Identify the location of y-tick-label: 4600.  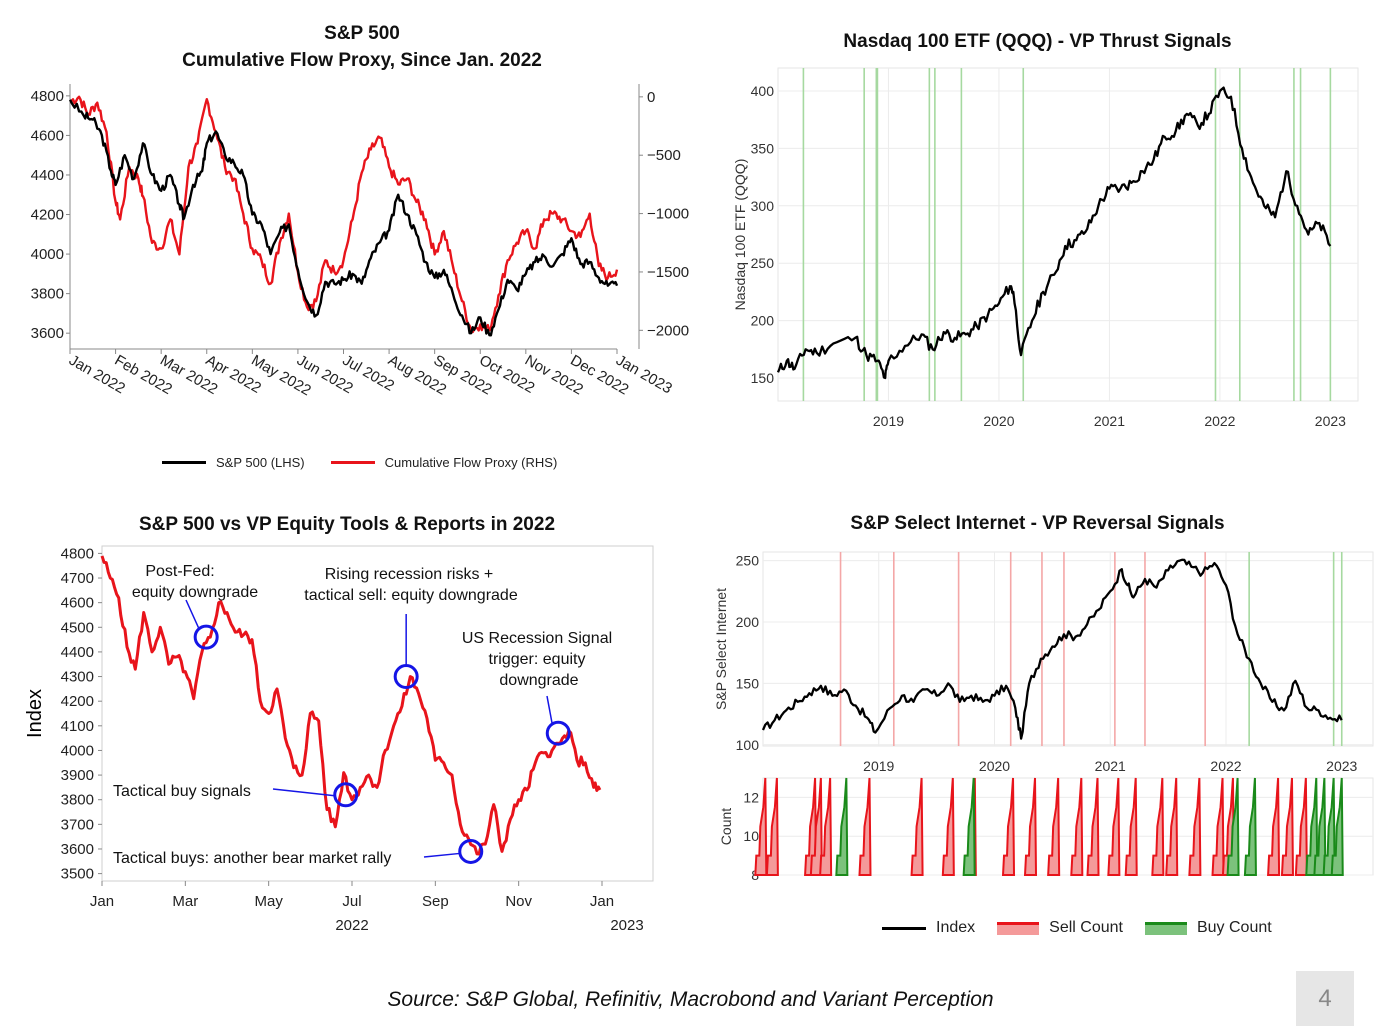
(77, 603).